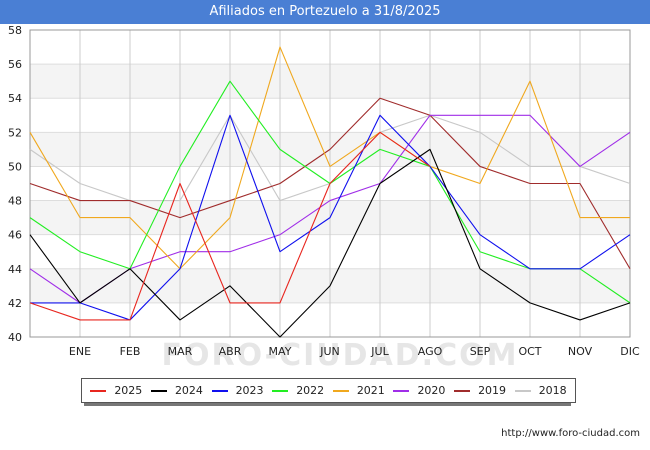  Describe the element at coordinates (128, 390) in the screenshot. I see `legend-label: 2025` at that location.